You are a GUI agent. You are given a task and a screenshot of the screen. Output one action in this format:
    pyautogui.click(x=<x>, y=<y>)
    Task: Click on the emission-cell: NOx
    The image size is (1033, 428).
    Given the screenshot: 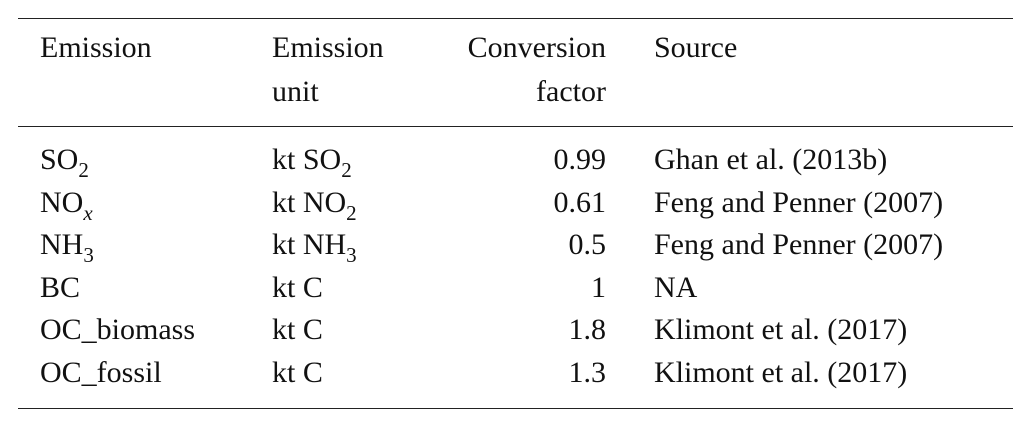 What is the action you would take?
    pyautogui.click(x=66, y=204)
    